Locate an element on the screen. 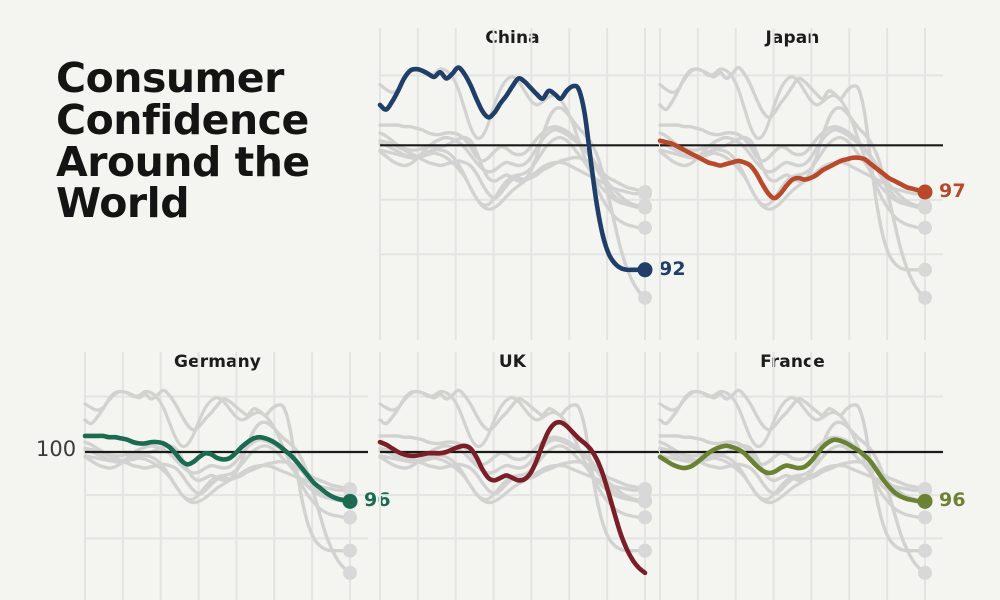  panel-title-france: France is located at coordinates (792, 362).